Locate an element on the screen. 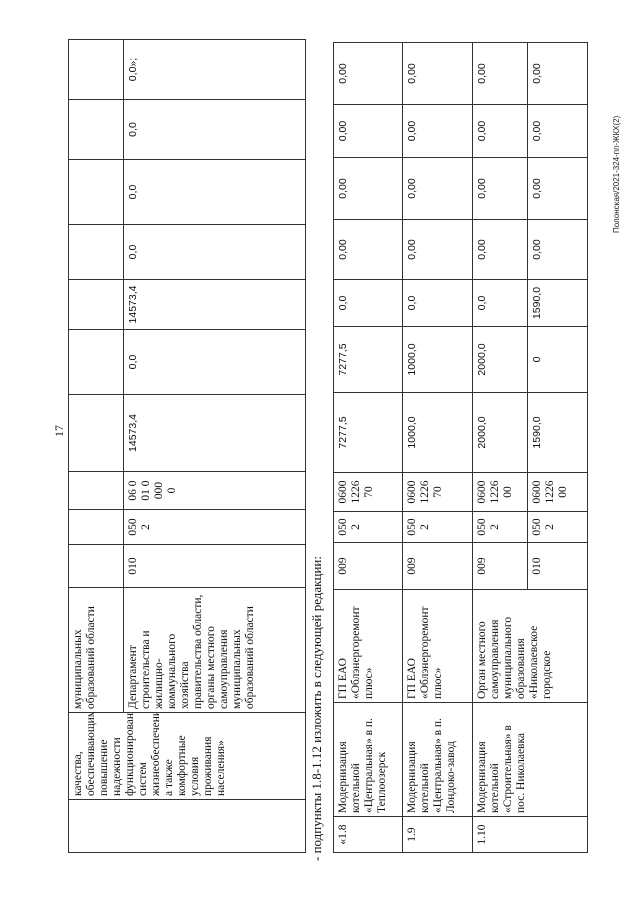 This screenshot has width=639, height=905. amount-col-6: 0,0 is located at coordinates (214, 129).